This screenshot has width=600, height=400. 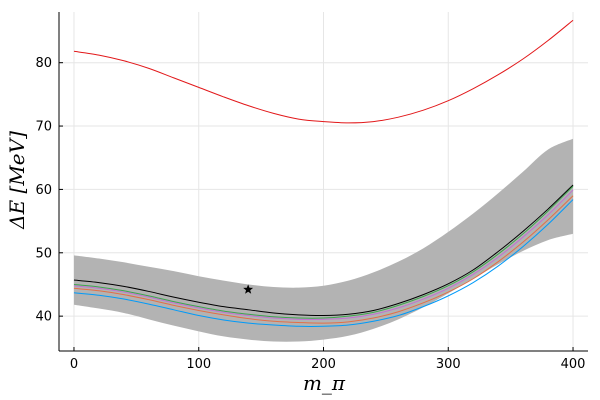 I want to click on y-tick-label: 70, so click(x=43, y=127).